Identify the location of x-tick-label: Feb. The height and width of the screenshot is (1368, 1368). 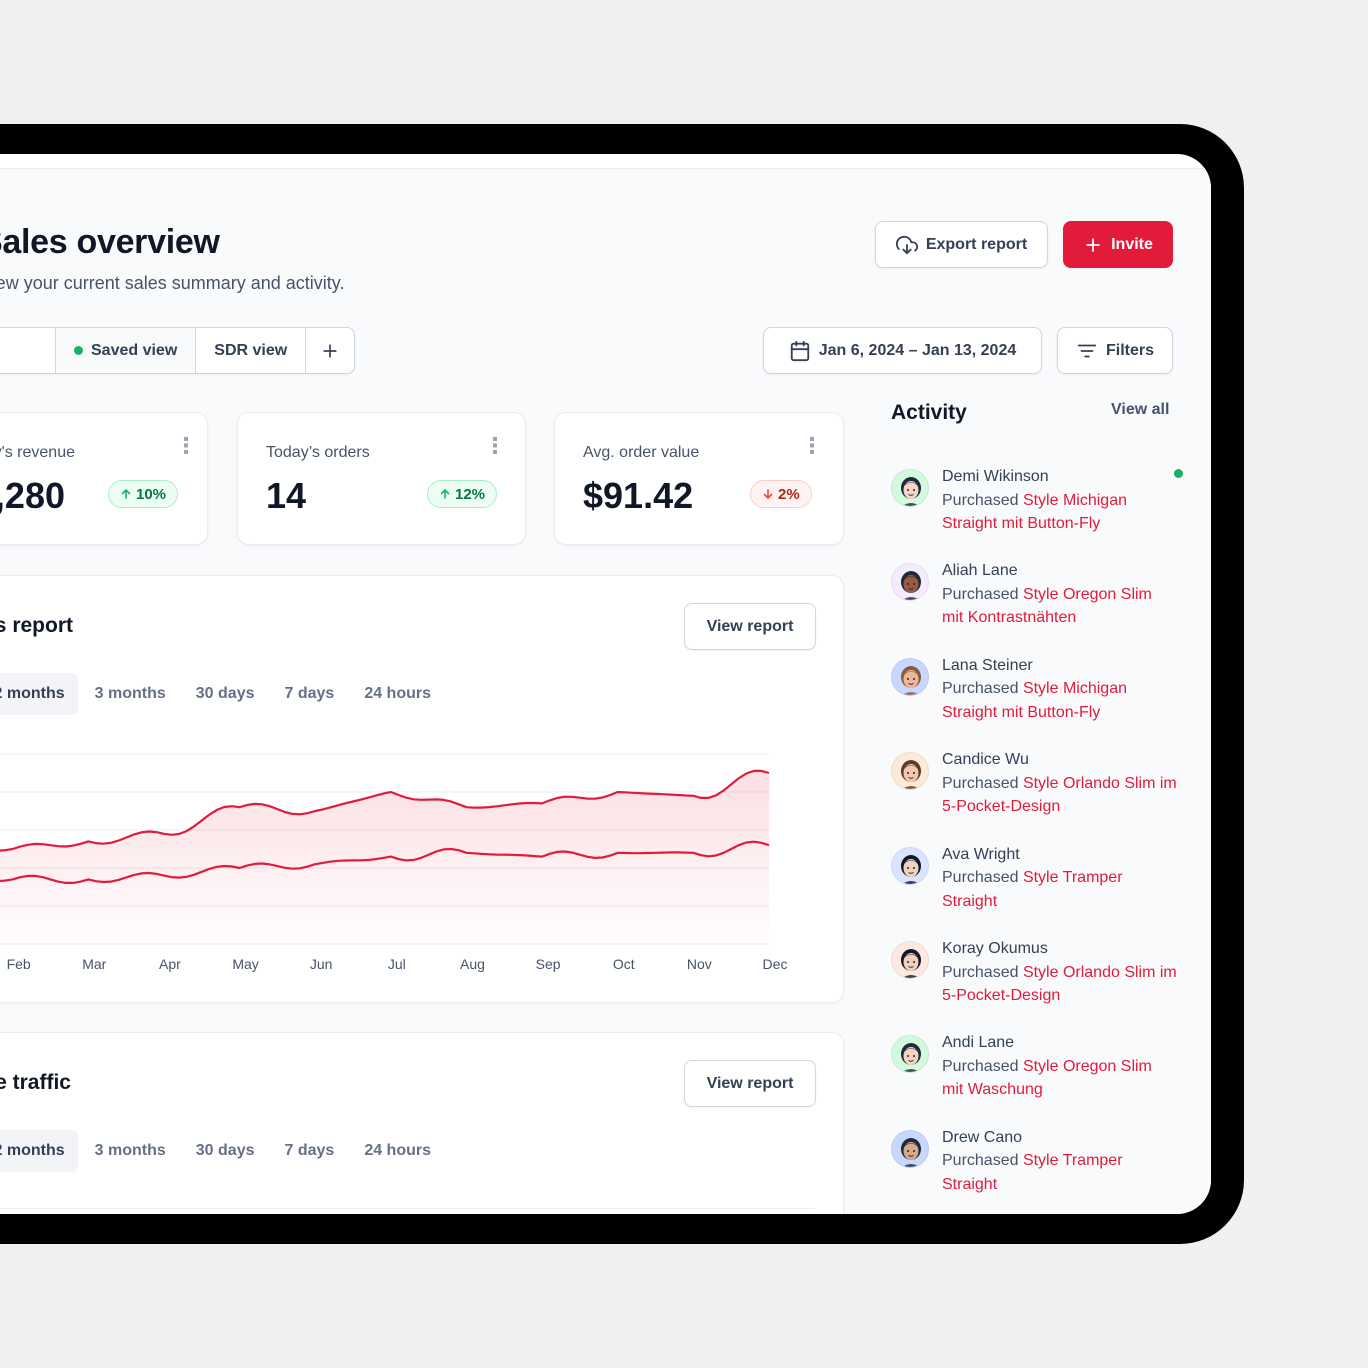
(19, 964).